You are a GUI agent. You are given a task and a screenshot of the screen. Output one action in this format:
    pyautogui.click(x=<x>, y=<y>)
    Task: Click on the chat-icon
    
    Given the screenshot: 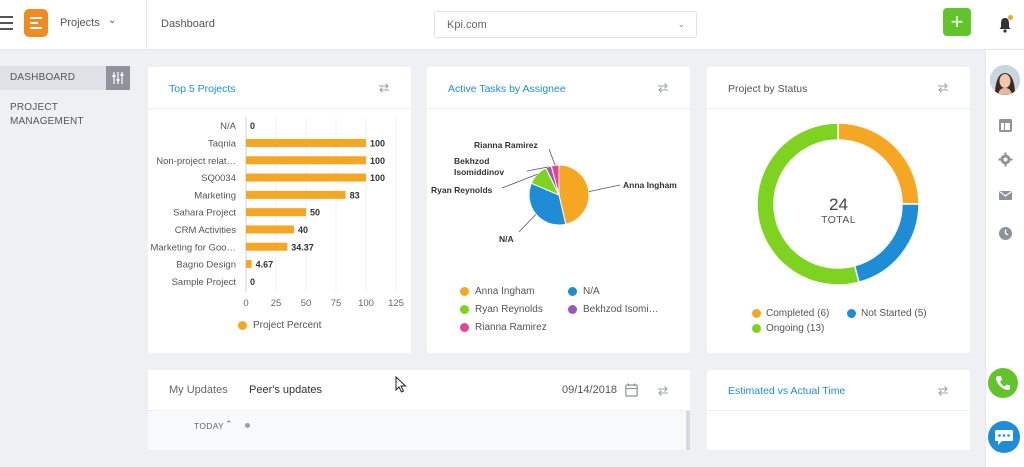 What is the action you would take?
    pyautogui.click(x=1004, y=437)
    